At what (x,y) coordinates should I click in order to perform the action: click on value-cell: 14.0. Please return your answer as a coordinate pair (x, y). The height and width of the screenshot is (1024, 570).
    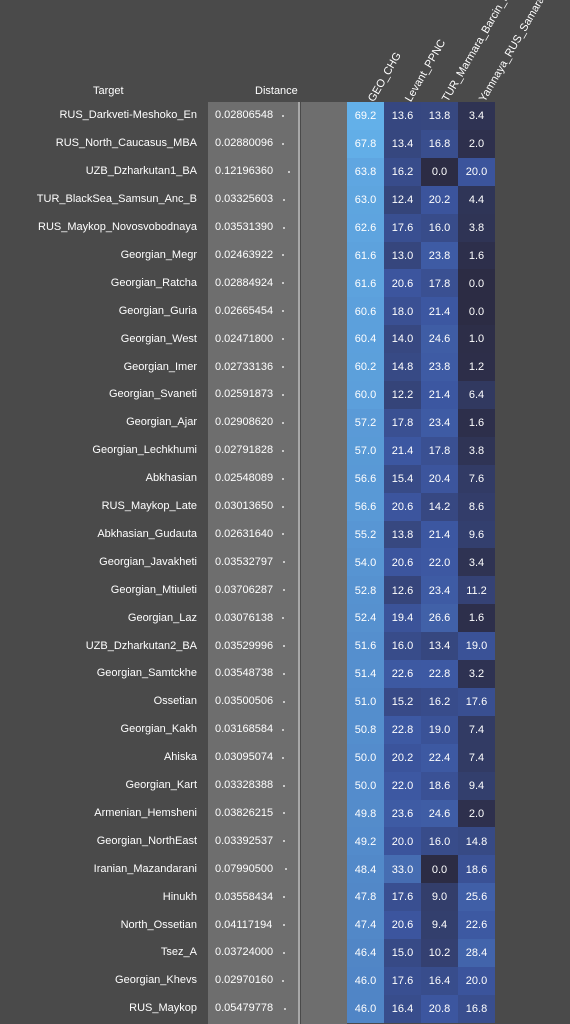
    Looking at the image, I should click on (402, 339).